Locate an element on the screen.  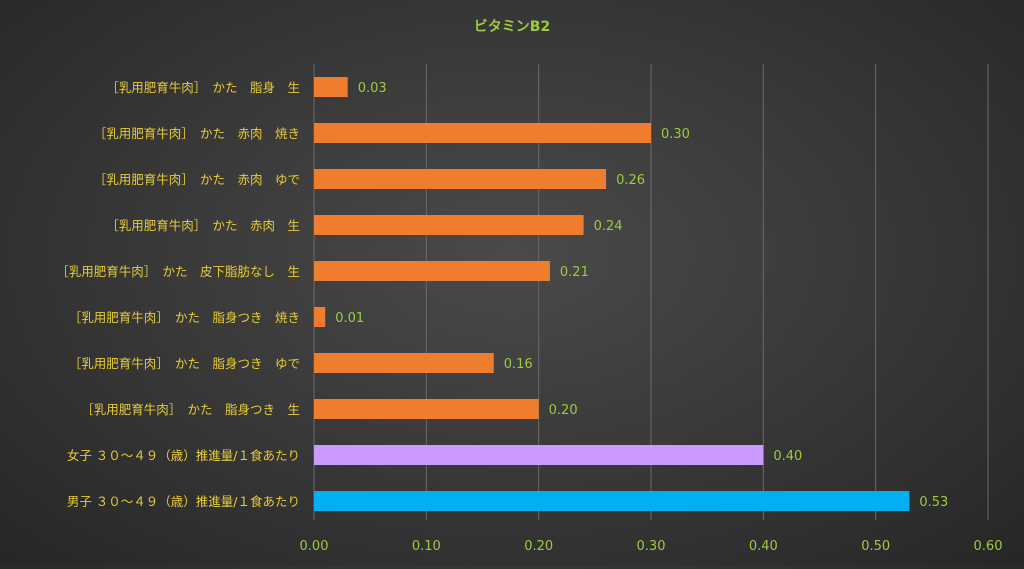
category-label: ［乳用肥育牛肉］ かた 脂身つき 焼き is located at coordinates (184, 317).